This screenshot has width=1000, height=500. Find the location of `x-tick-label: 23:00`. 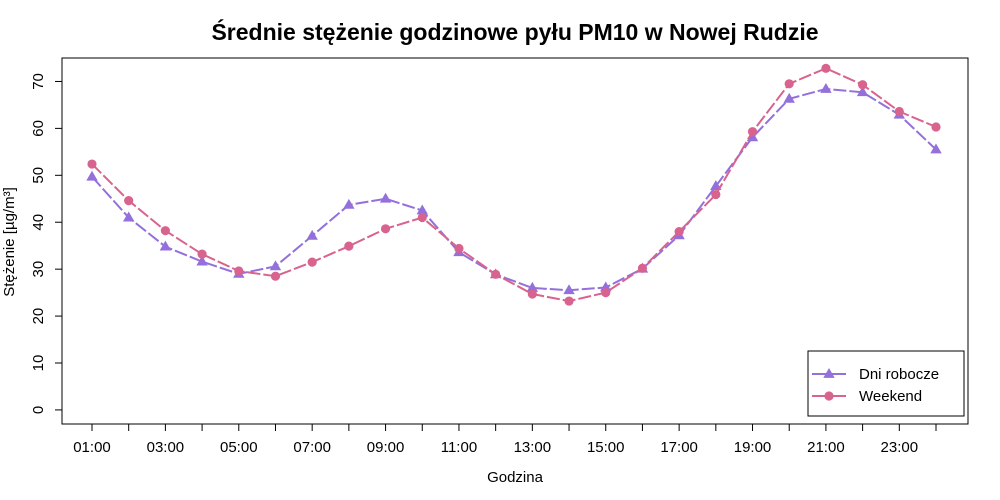

x-tick-label: 23:00 is located at coordinates (900, 447).